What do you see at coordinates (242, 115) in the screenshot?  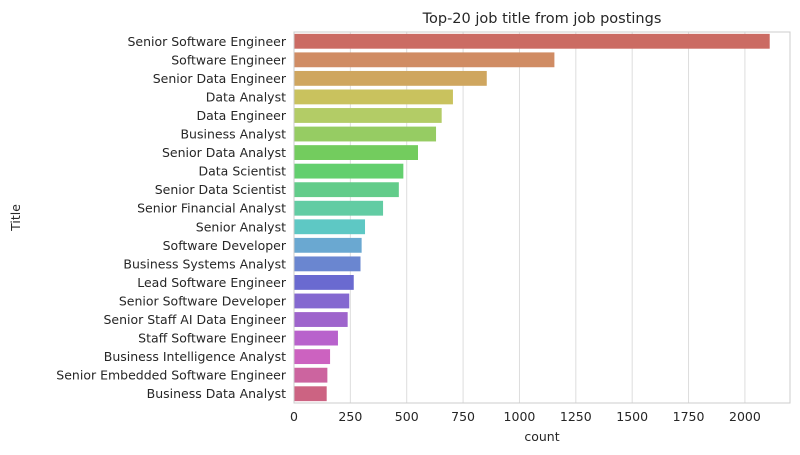 I see `y-tick-label: Data Engineer` at bounding box center [242, 115].